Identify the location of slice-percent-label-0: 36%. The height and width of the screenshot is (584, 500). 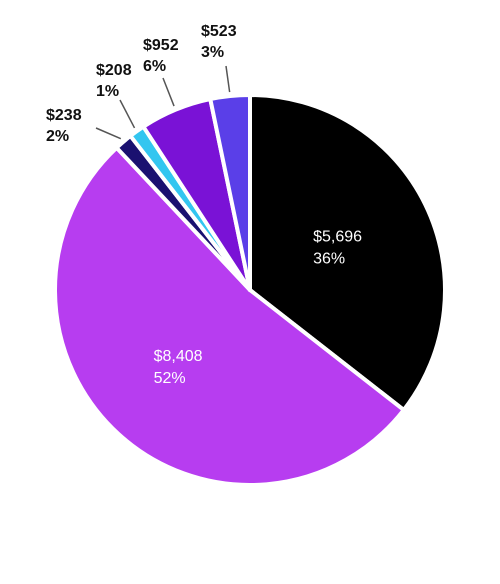
(329, 259).